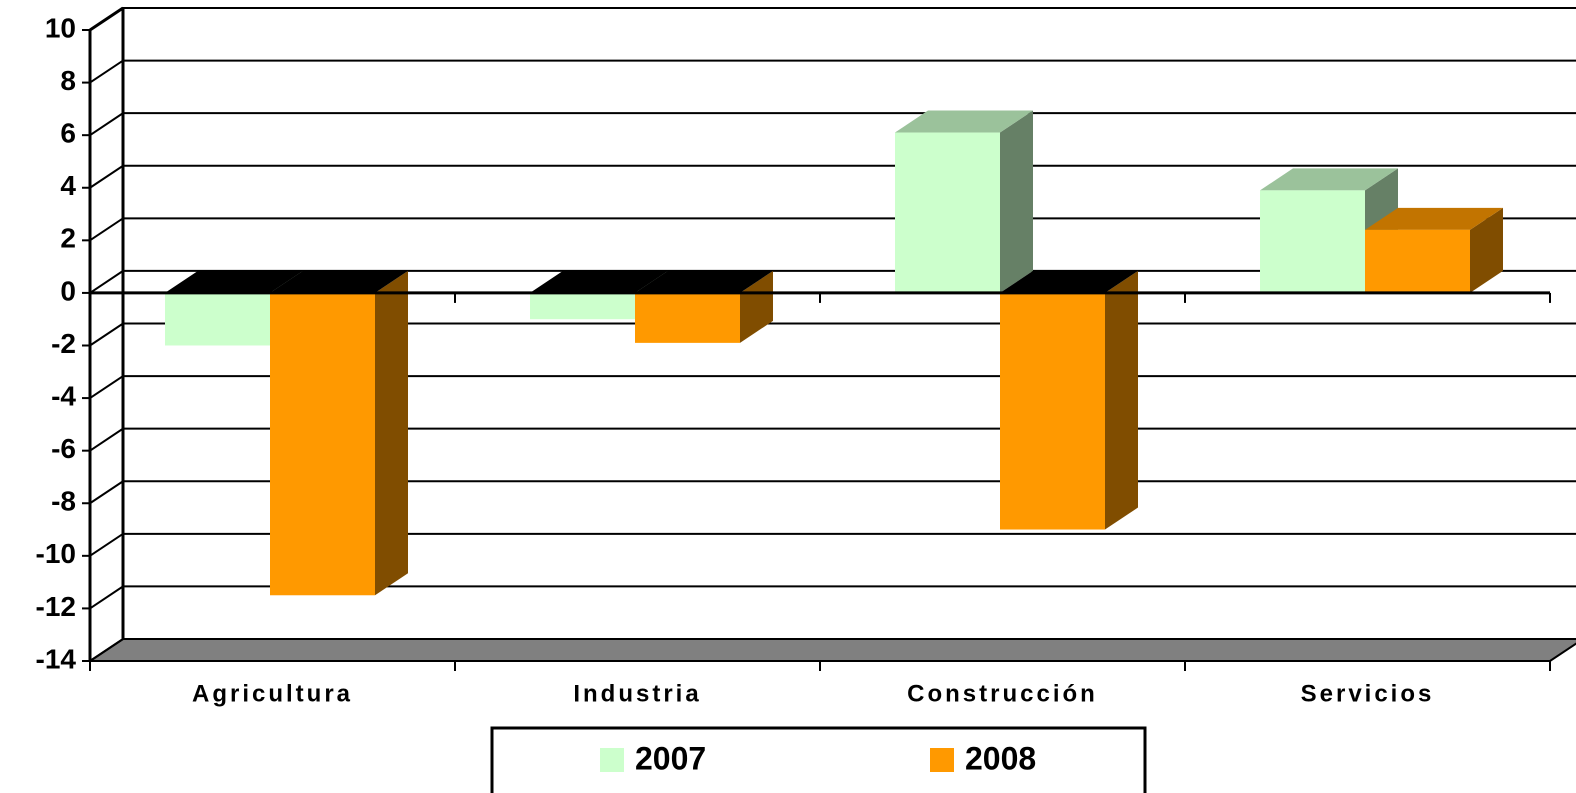  Describe the element at coordinates (60, 27) in the screenshot. I see `y-tick-label: 10` at that location.